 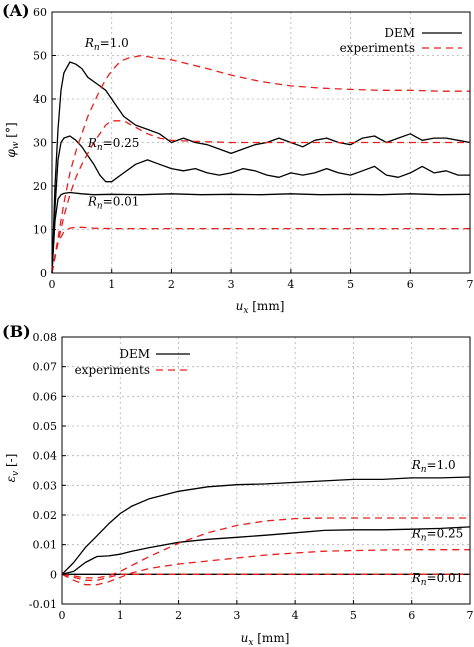 I want to click on panel-b-x-axis-label: ux [mm], so click(x=265, y=639).